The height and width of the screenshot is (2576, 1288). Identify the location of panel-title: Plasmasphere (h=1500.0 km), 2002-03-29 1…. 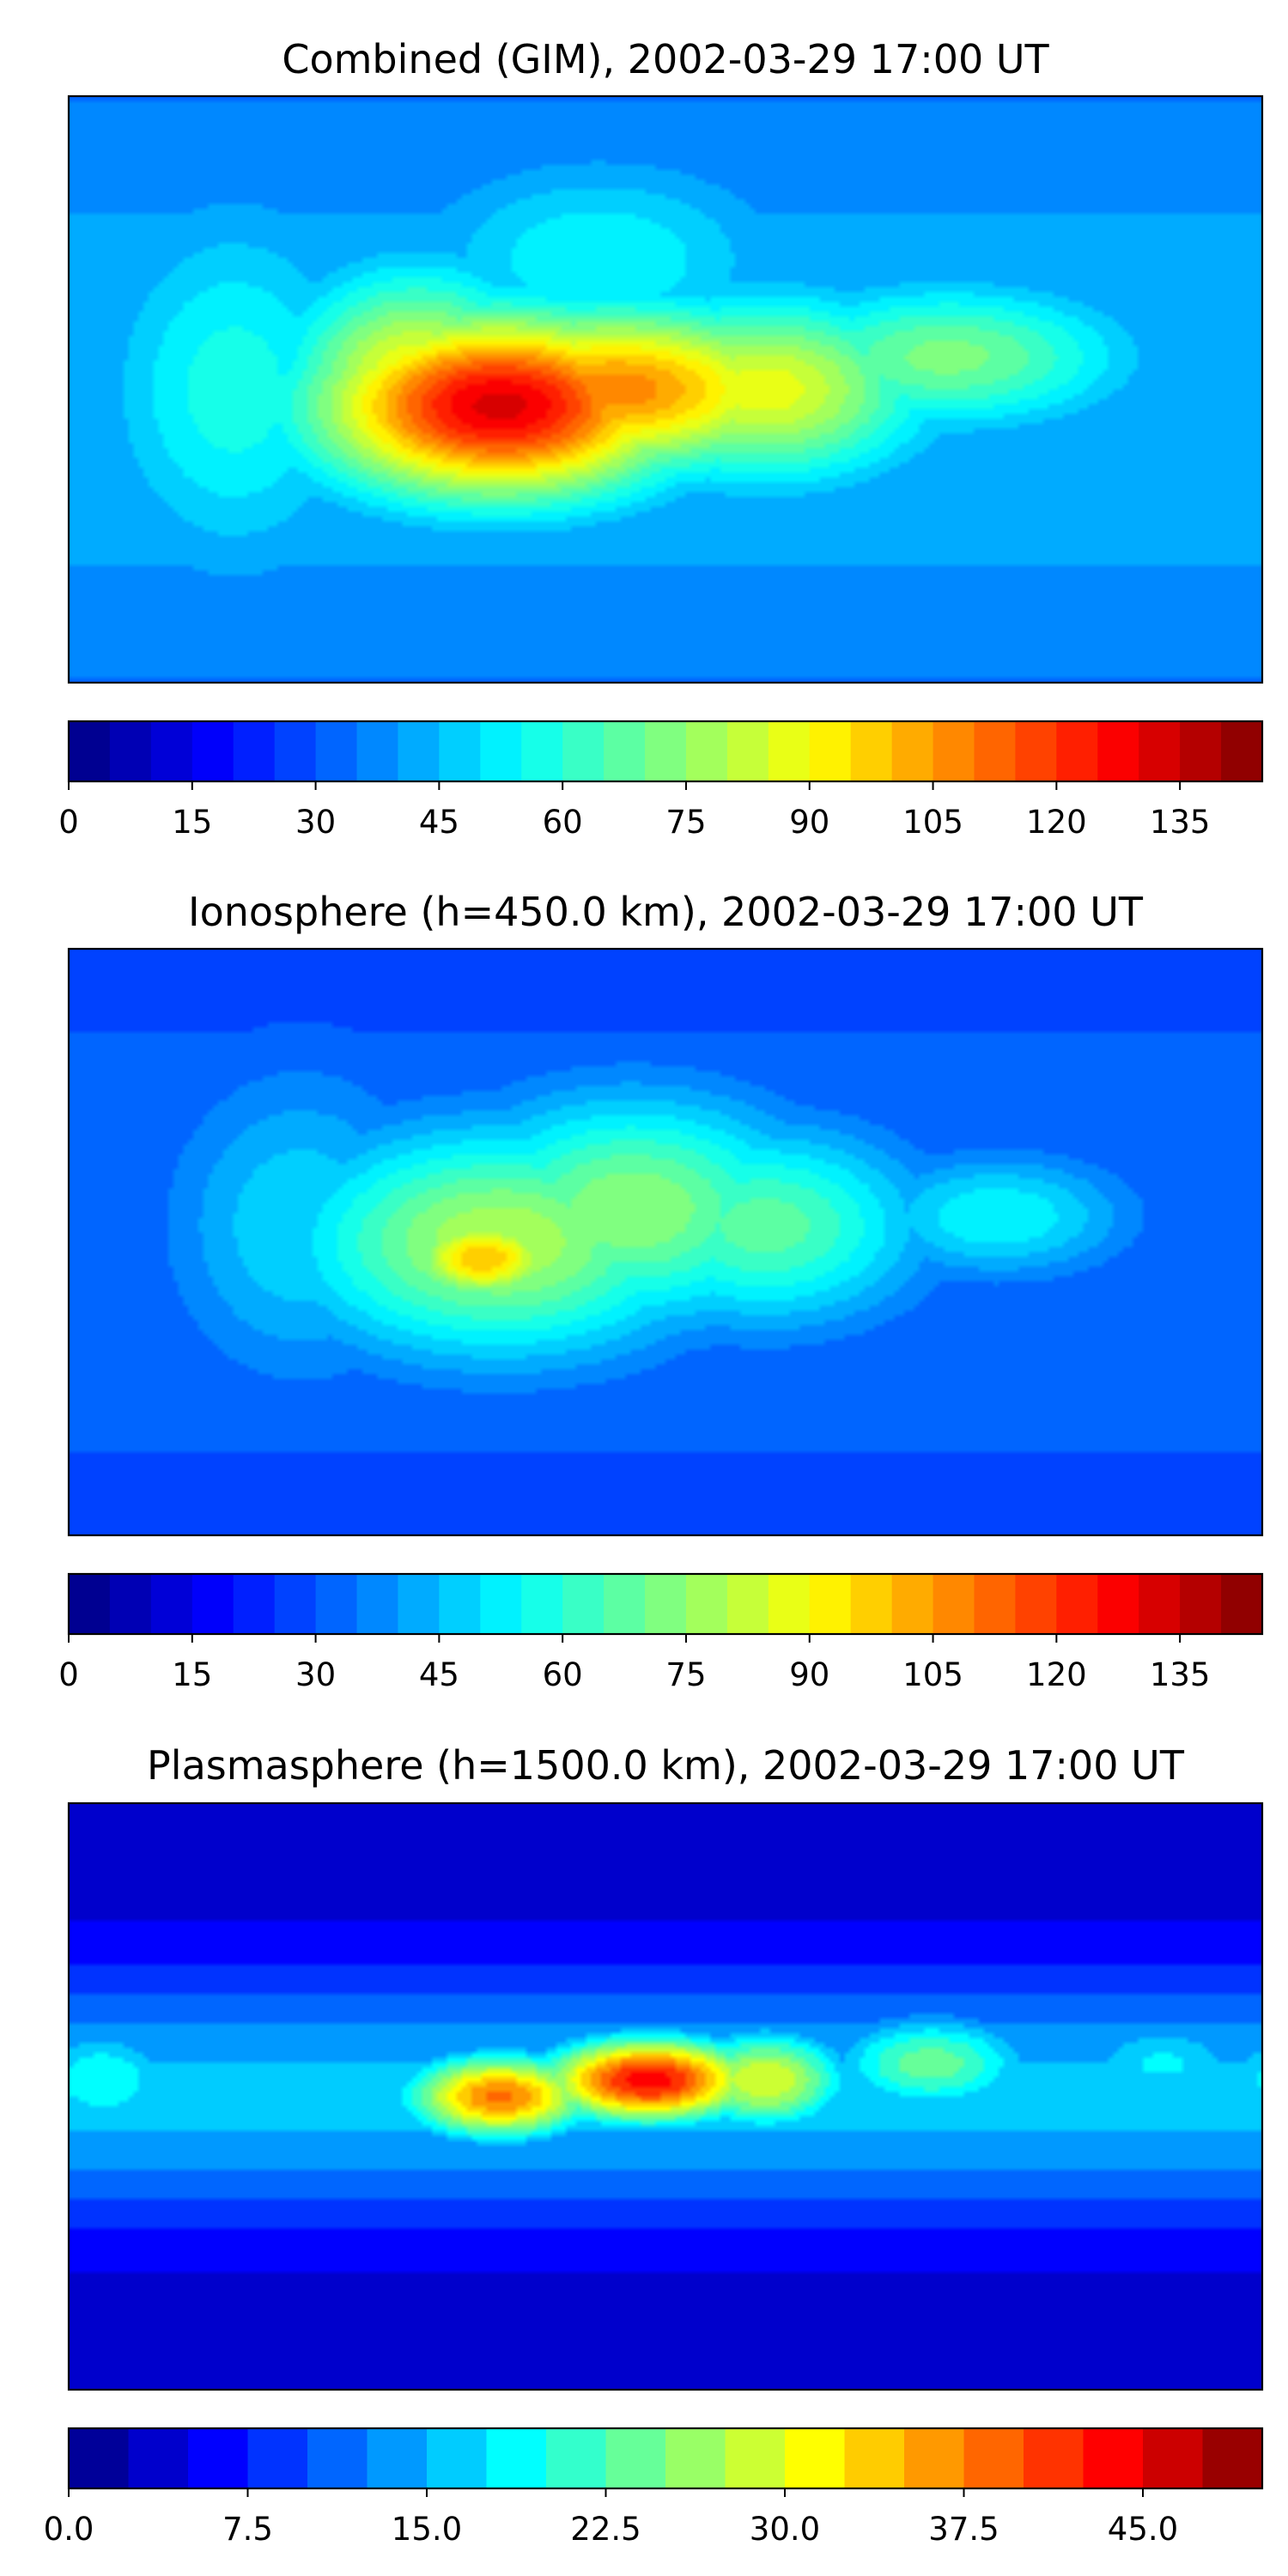
(666, 1765).